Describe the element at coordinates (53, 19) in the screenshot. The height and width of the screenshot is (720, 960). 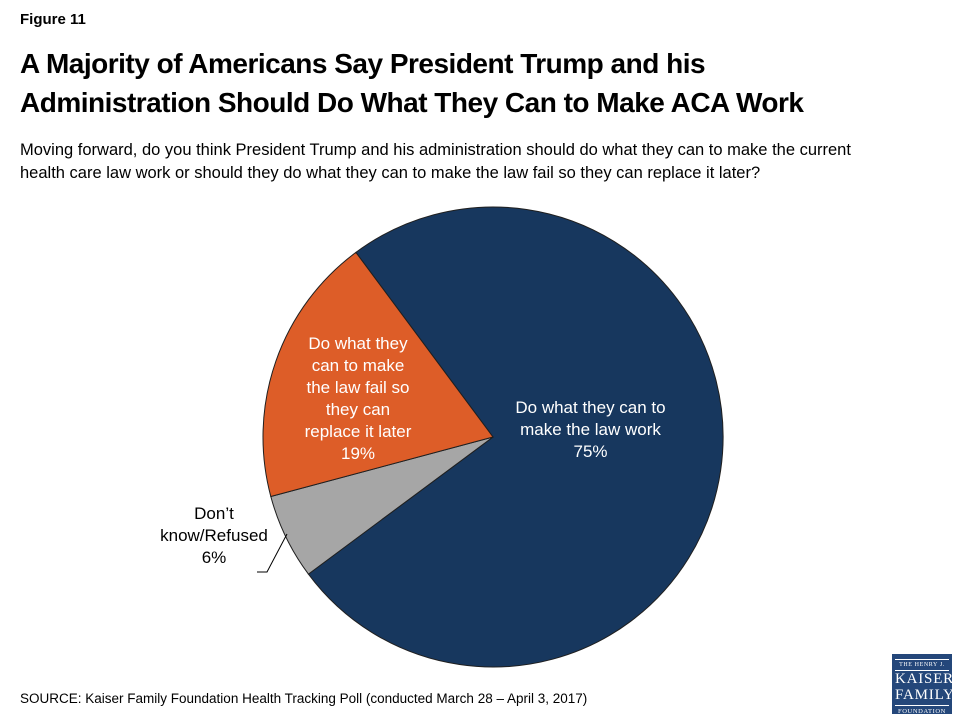
I see `figure-label: Figure 11` at that location.